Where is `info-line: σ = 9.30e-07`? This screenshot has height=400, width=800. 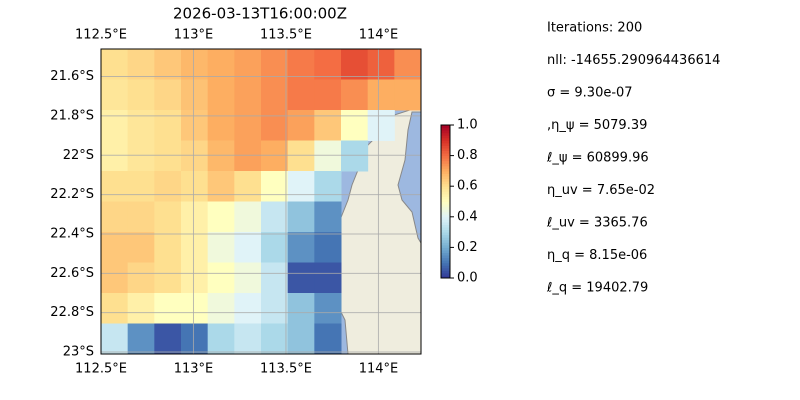 info-line: σ = 9.30e-07 is located at coordinates (590, 93).